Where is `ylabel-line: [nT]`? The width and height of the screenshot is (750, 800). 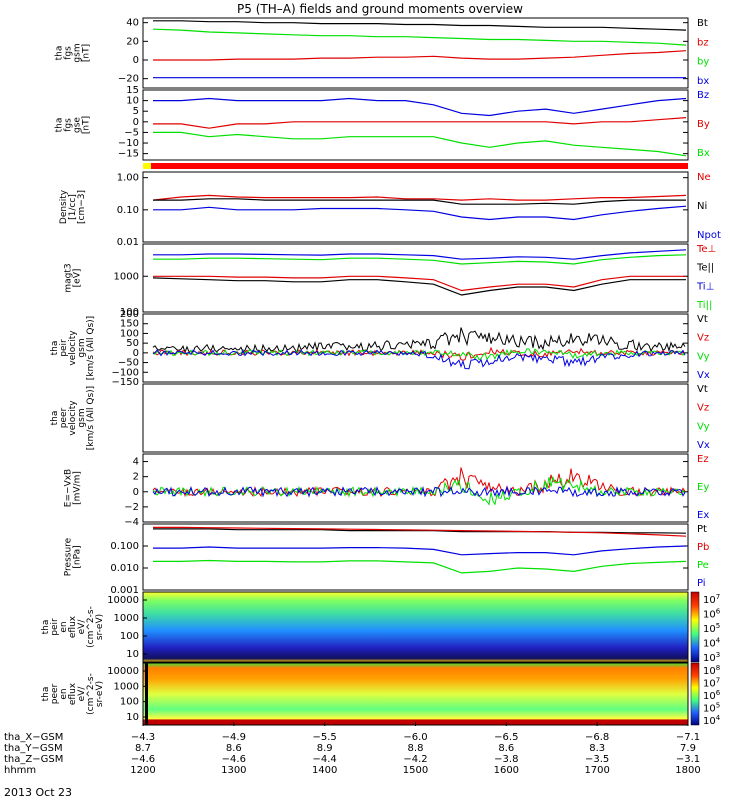
ylabel-line: [nT] is located at coordinates (87, 53).